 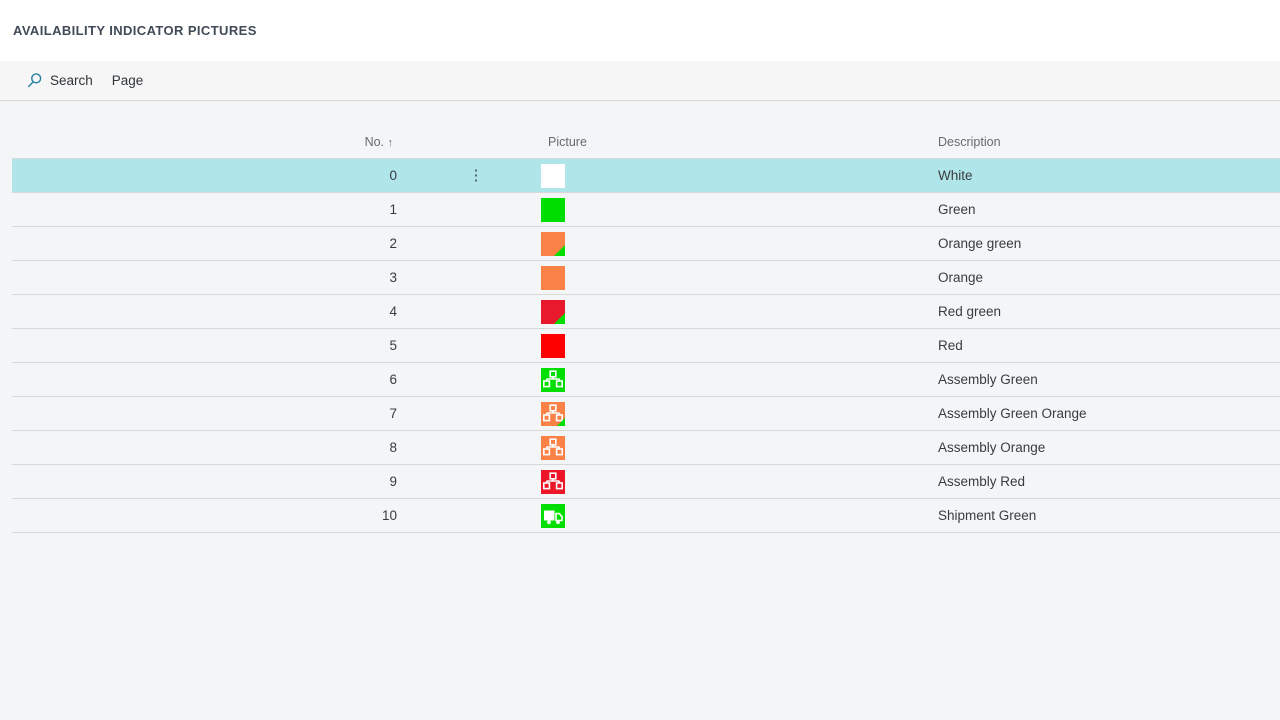 What do you see at coordinates (950, 345) in the screenshot?
I see `cell-description: Red` at bounding box center [950, 345].